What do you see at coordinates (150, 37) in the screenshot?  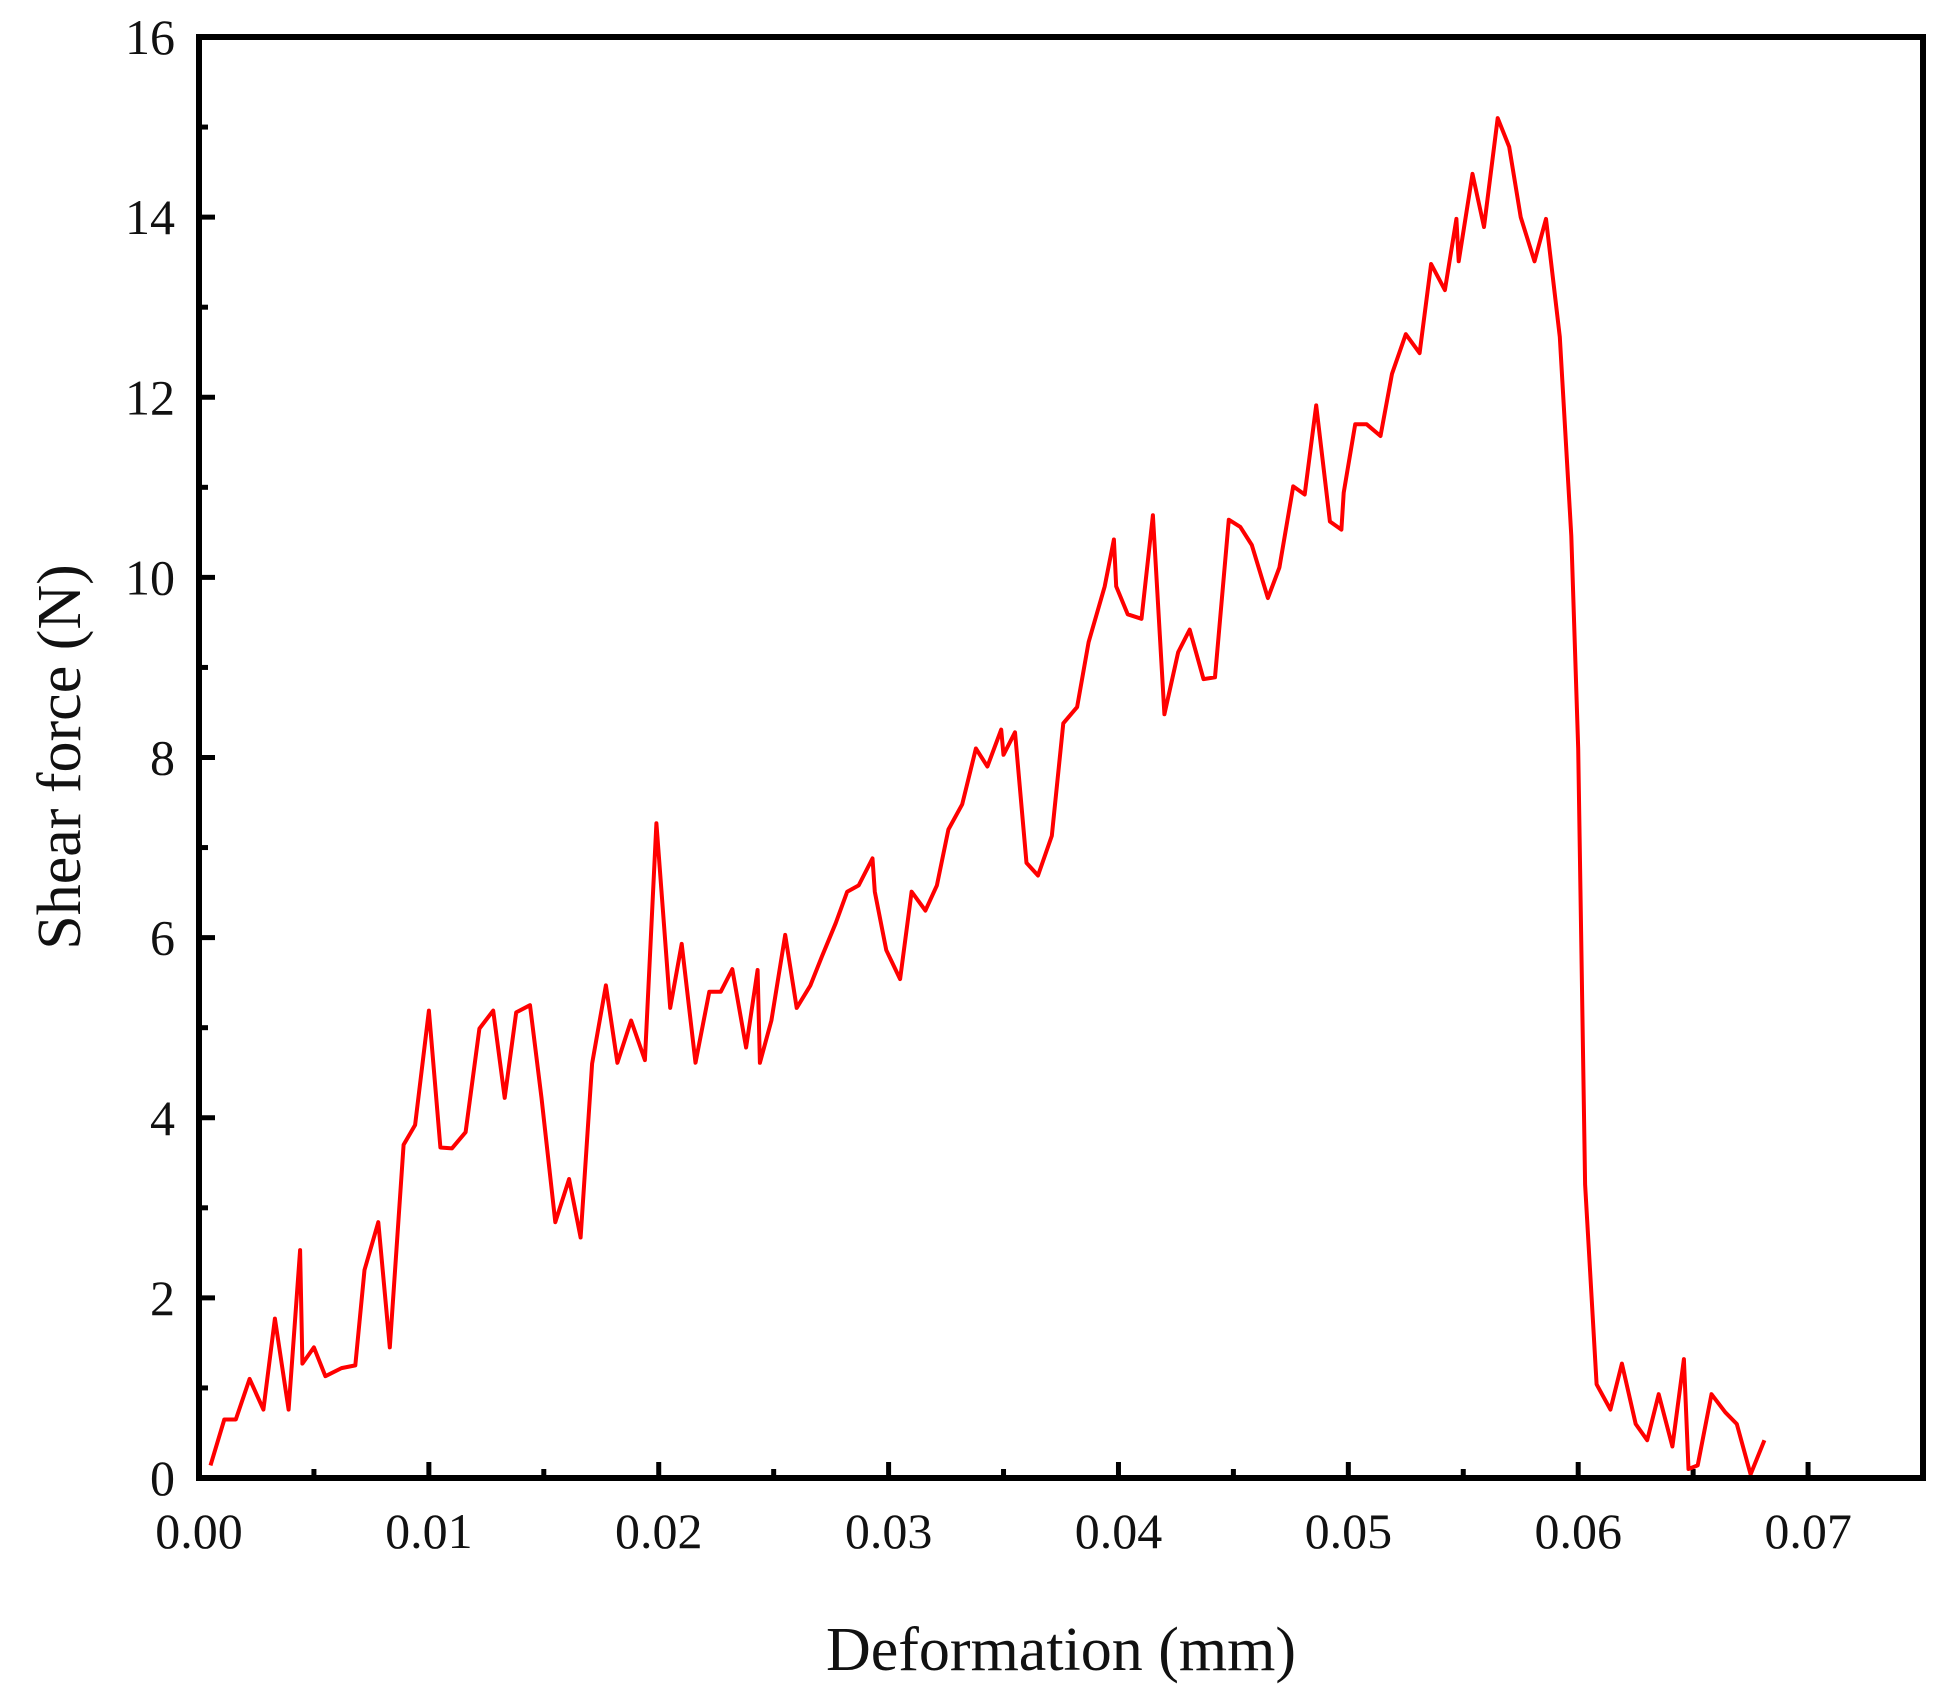 I see `y-tick-label: 16` at bounding box center [150, 37].